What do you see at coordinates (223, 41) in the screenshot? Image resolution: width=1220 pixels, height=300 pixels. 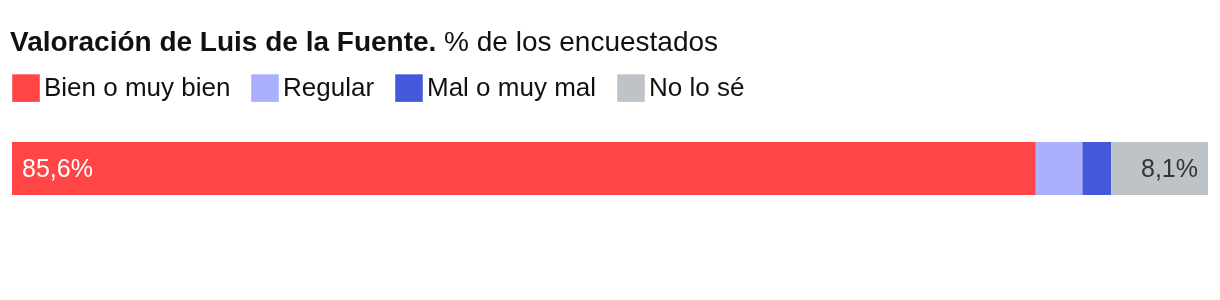 I see `chart-title: Valoración de Luis de la Fuente.` at bounding box center [223, 41].